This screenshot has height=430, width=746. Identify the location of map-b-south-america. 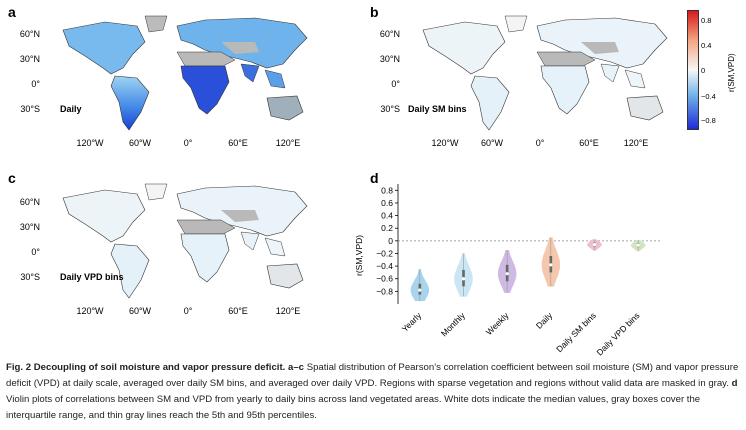
(490, 103).